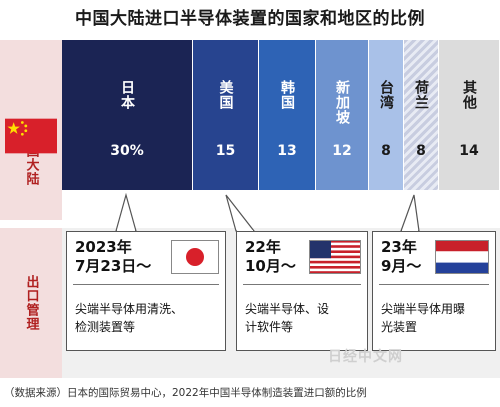 Image resolution: width=500 pixels, height=407 pixels. I want to click on bar-value-others: 14, so click(469, 151).